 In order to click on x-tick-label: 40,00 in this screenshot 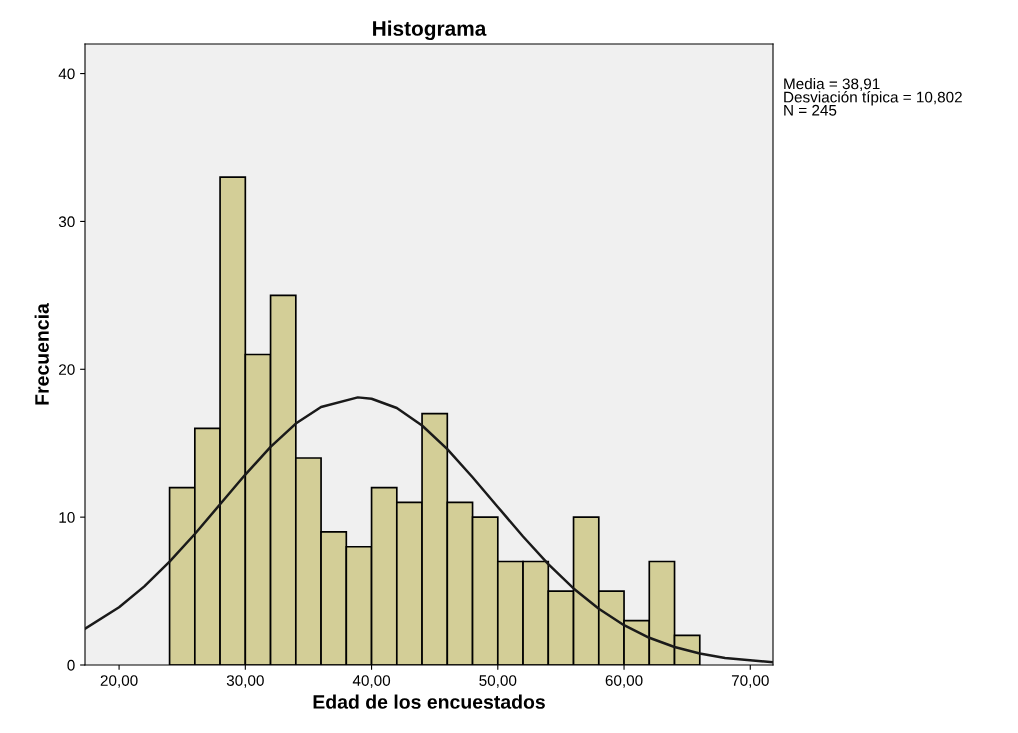, I will do `click(371, 681)`.